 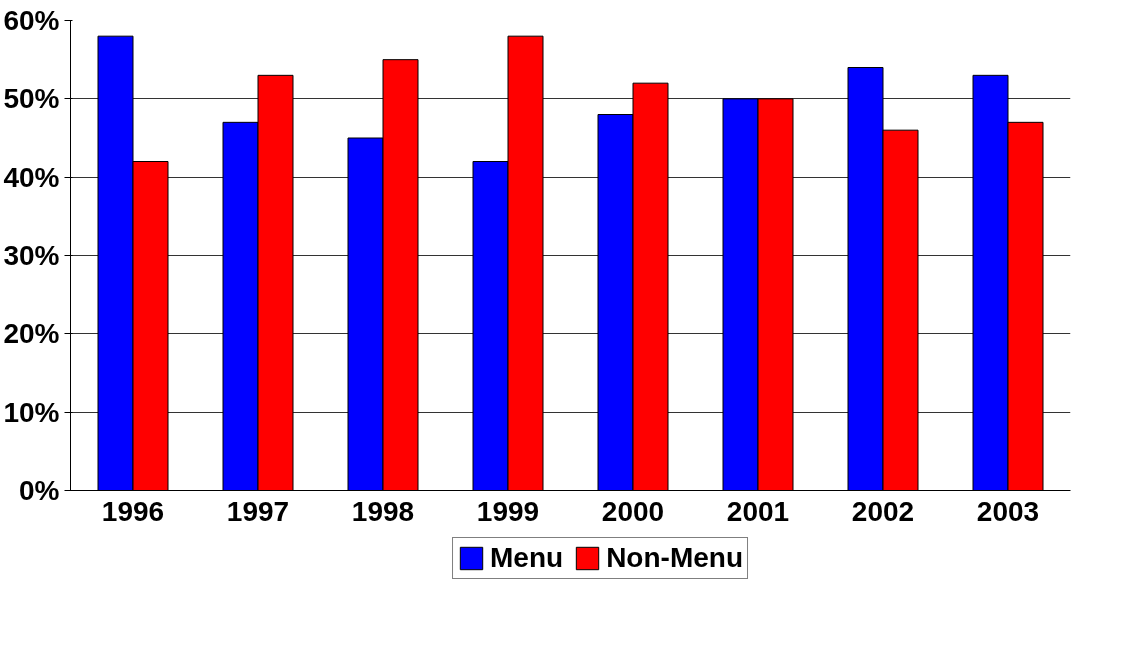 What do you see at coordinates (258, 511) in the screenshot?
I see `x-tick-label: 1997` at bounding box center [258, 511].